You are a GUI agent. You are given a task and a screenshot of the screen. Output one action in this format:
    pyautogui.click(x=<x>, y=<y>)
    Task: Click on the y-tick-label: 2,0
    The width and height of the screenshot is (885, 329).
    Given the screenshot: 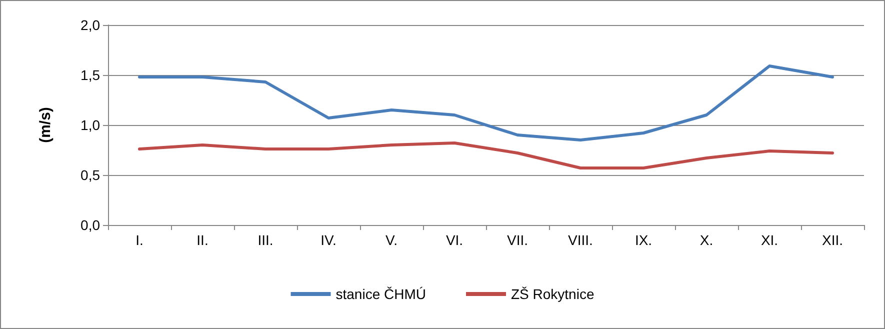 What is the action you would take?
    pyautogui.click(x=90, y=25)
    